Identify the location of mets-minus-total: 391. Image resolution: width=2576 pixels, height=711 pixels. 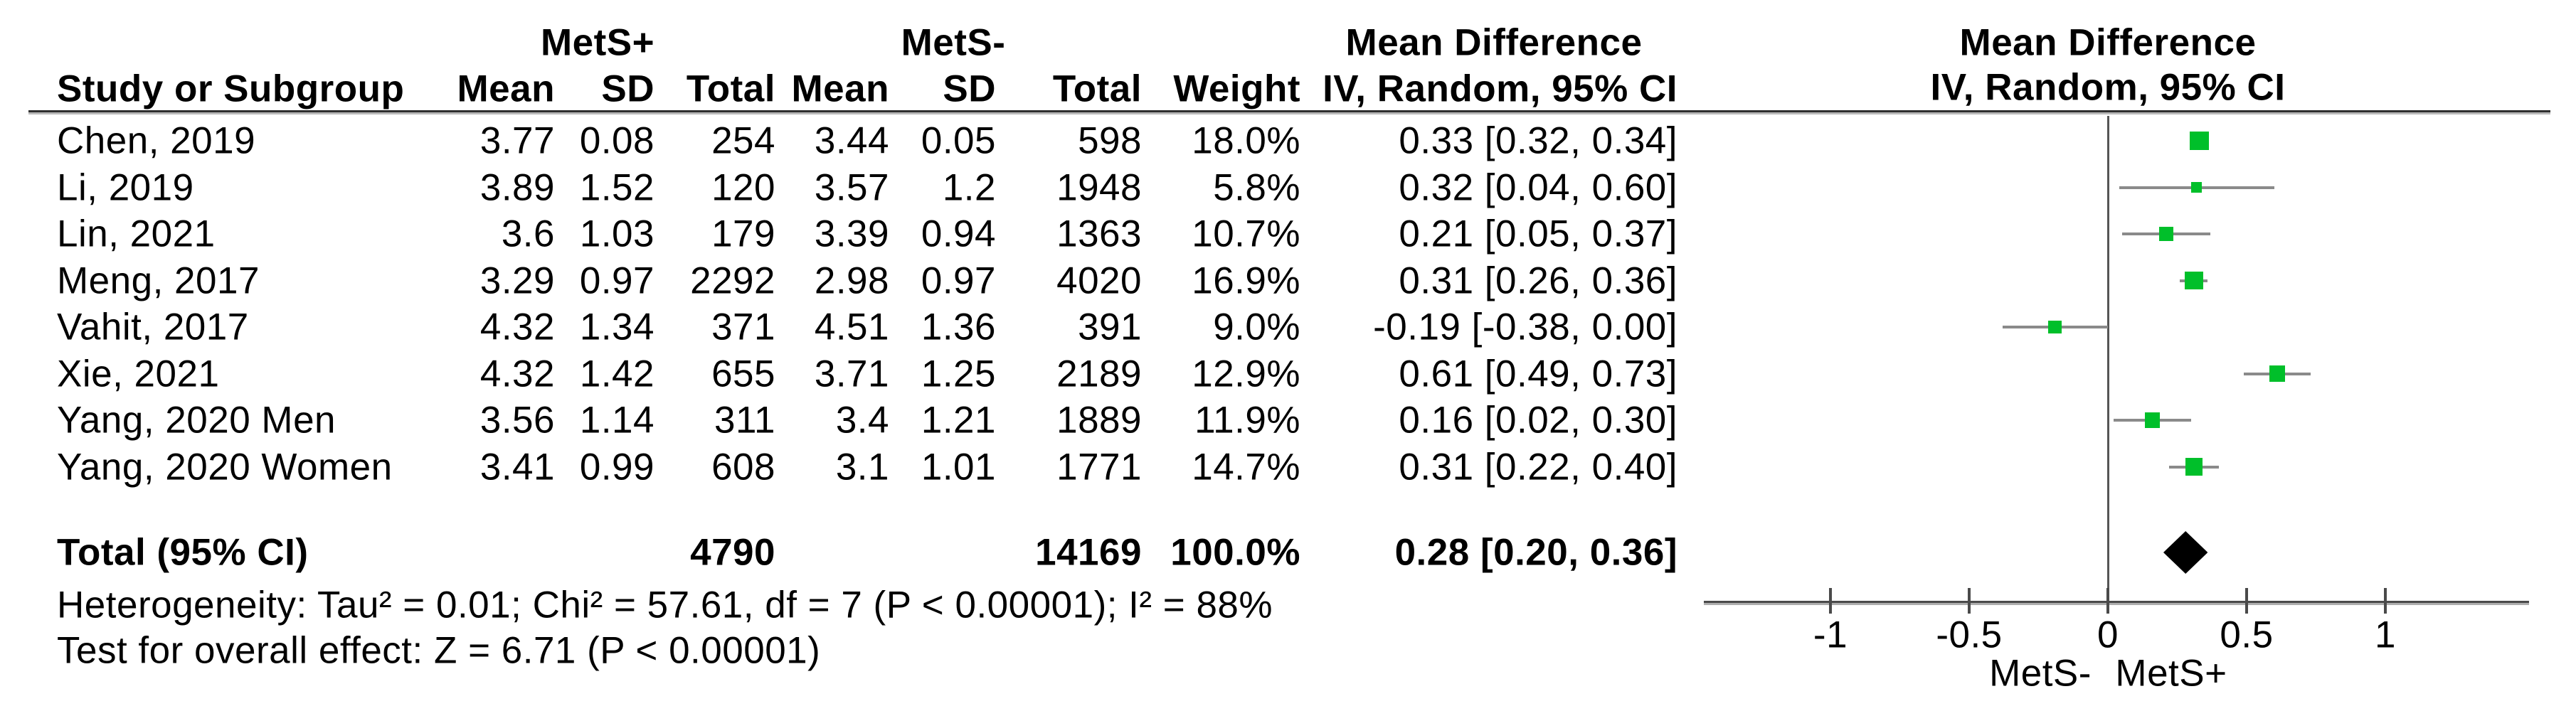
(1110, 327).